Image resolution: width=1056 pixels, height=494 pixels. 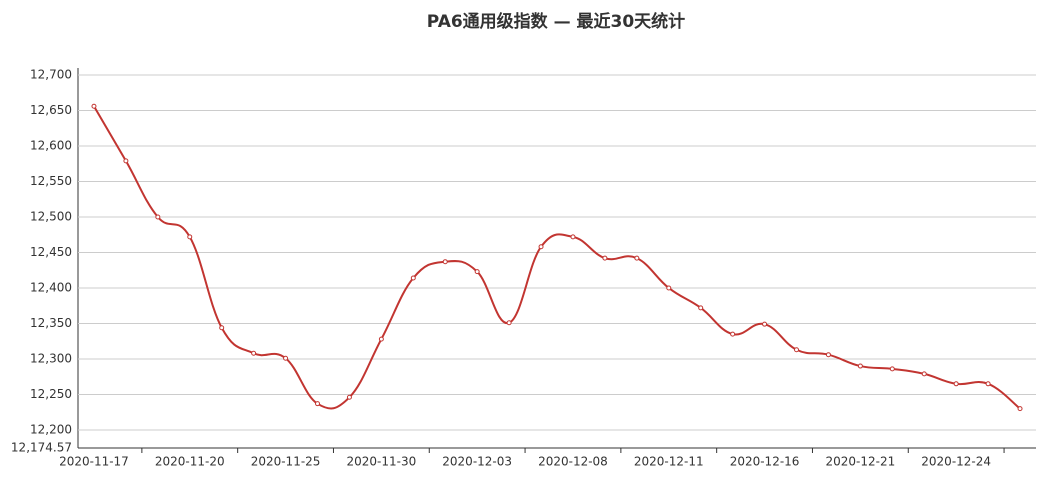 I want to click on chart-title: PA6通用级指数 — 最近30天统计, so click(x=556, y=21).